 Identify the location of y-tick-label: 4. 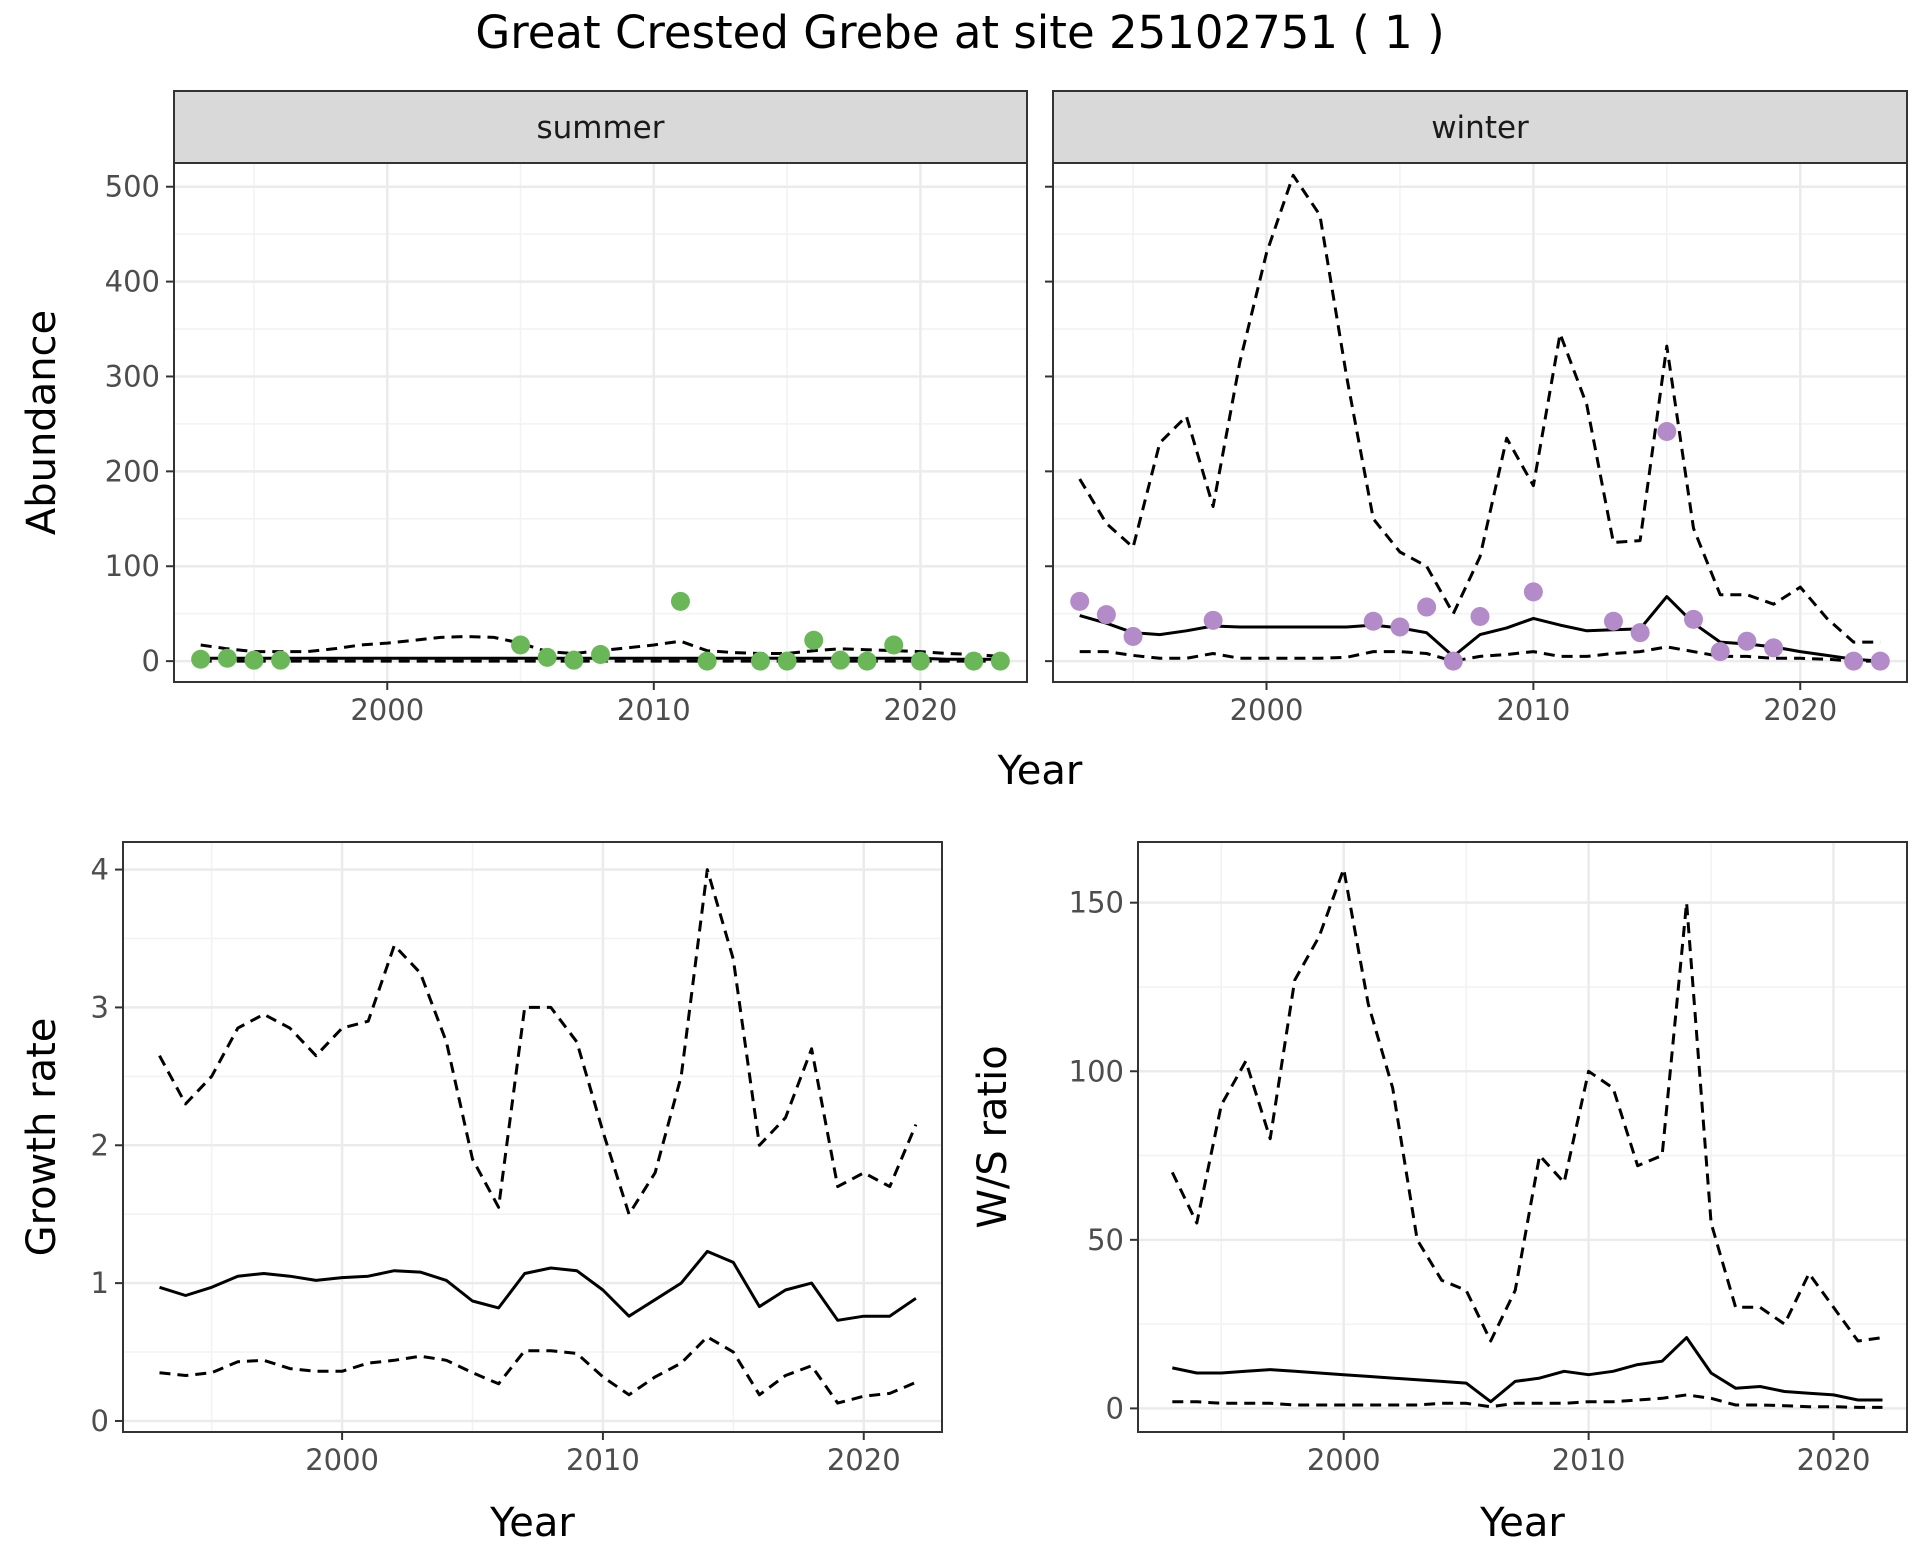
(100, 870).